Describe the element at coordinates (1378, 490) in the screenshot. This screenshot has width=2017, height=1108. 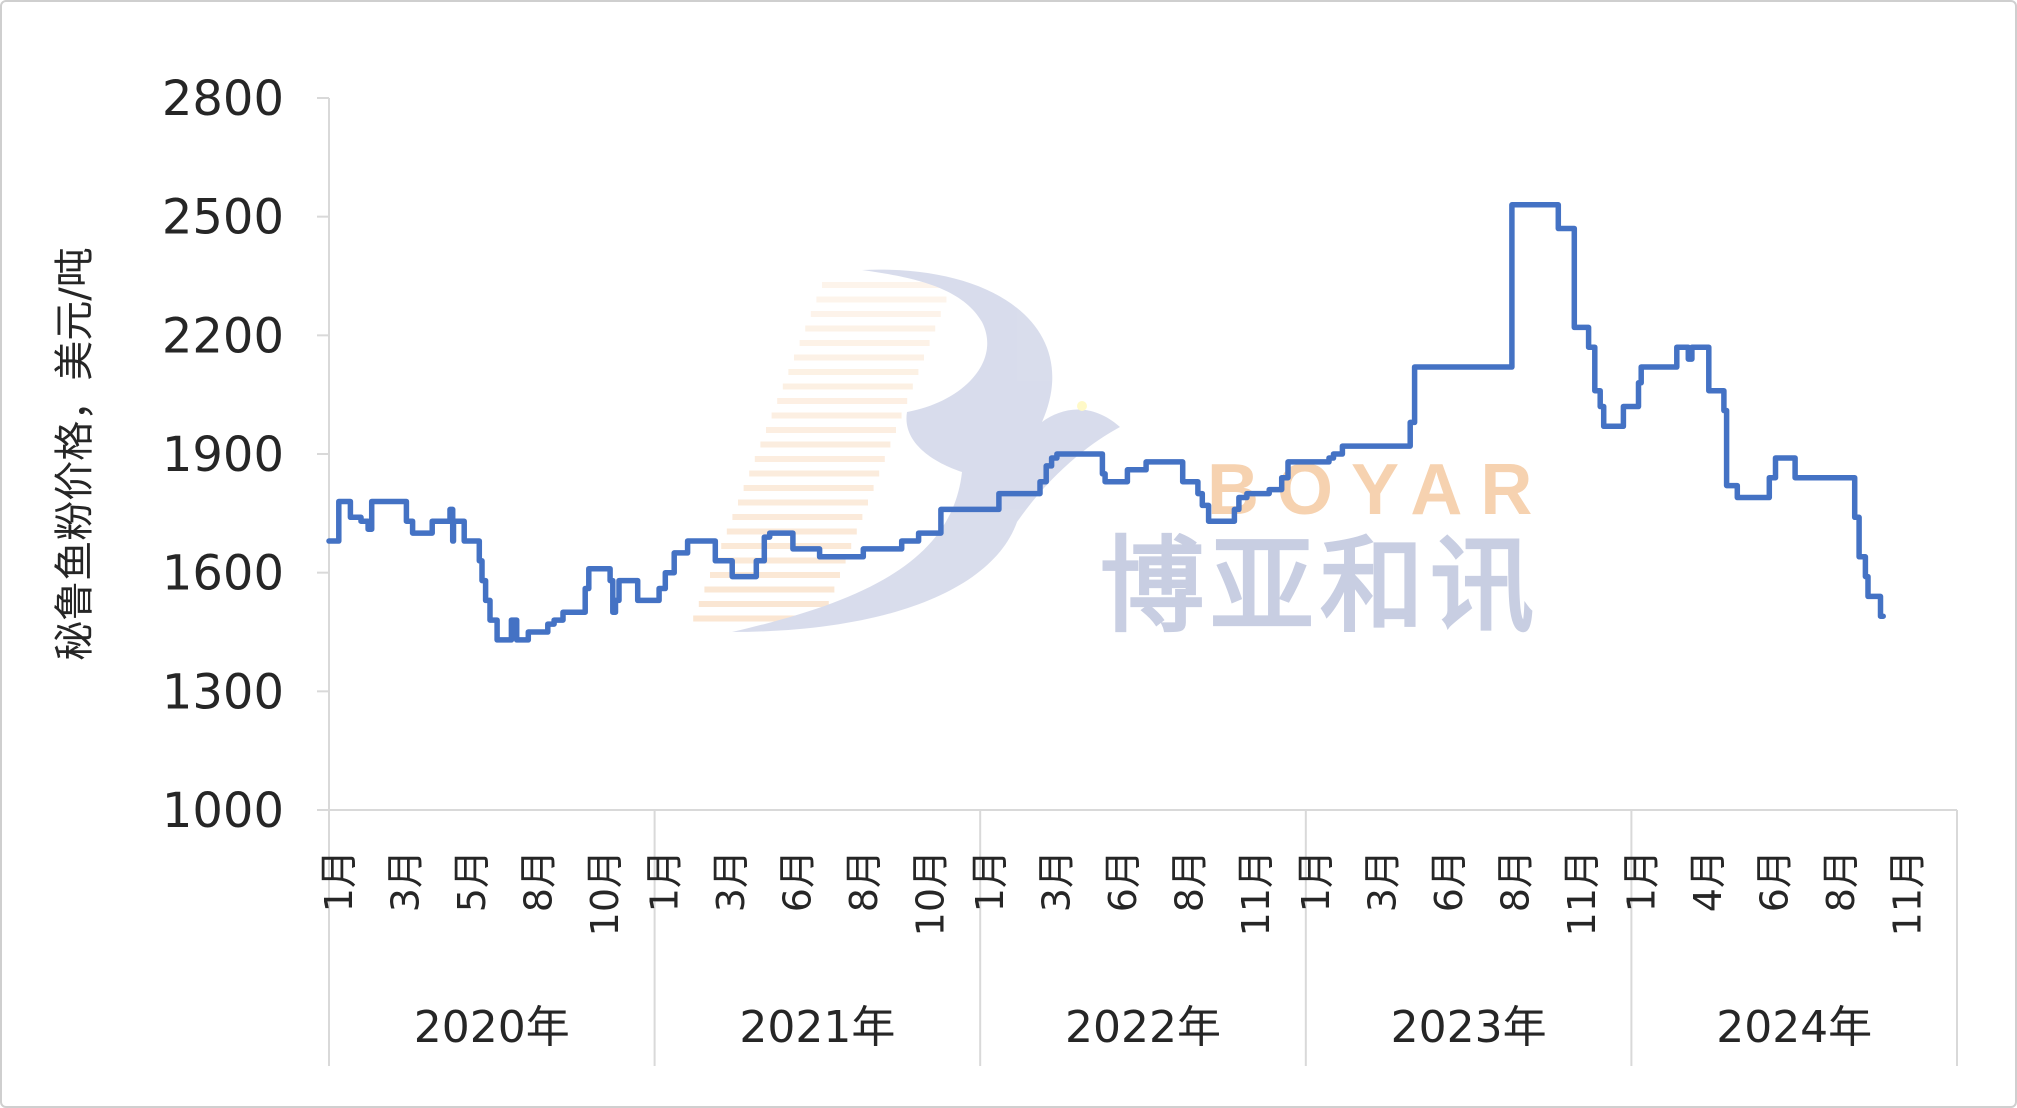
I see `watermark-latin: BOYAR` at that location.